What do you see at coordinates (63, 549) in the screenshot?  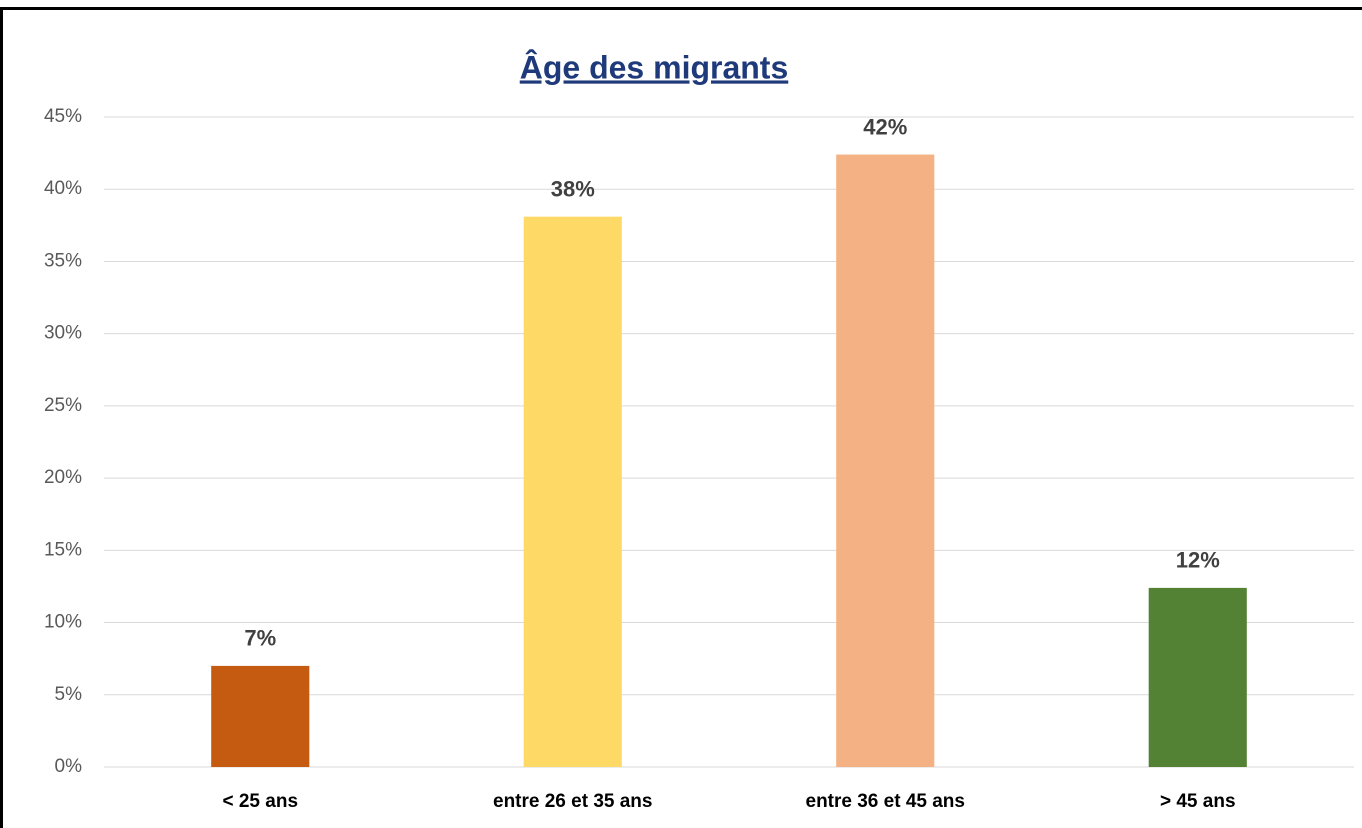 I see `y-tick-label: 15%` at bounding box center [63, 549].